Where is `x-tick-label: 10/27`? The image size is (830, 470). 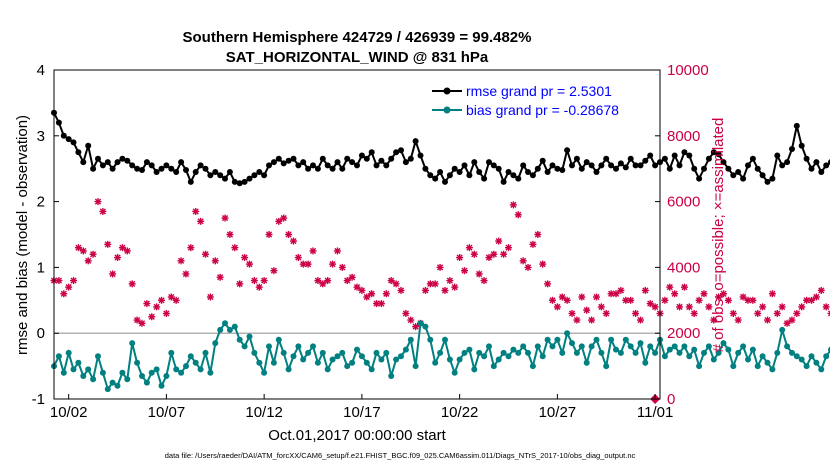
x-tick-label: 10/27 is located at coordinates (558, 412).